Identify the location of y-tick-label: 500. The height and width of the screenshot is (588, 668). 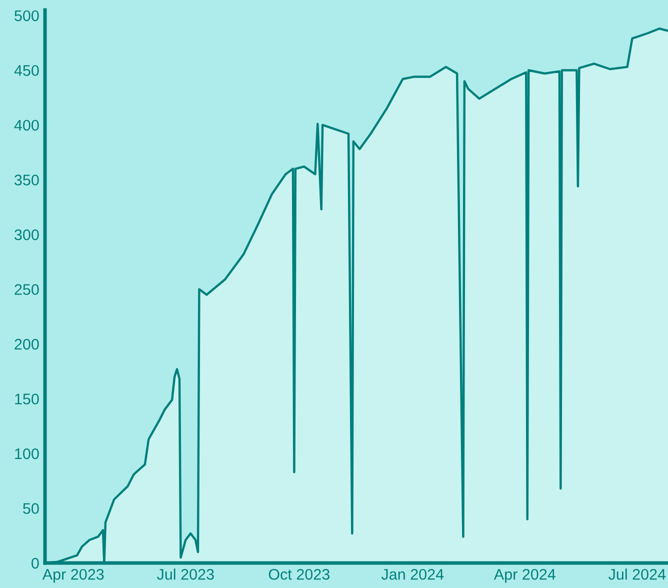
(26, 16).